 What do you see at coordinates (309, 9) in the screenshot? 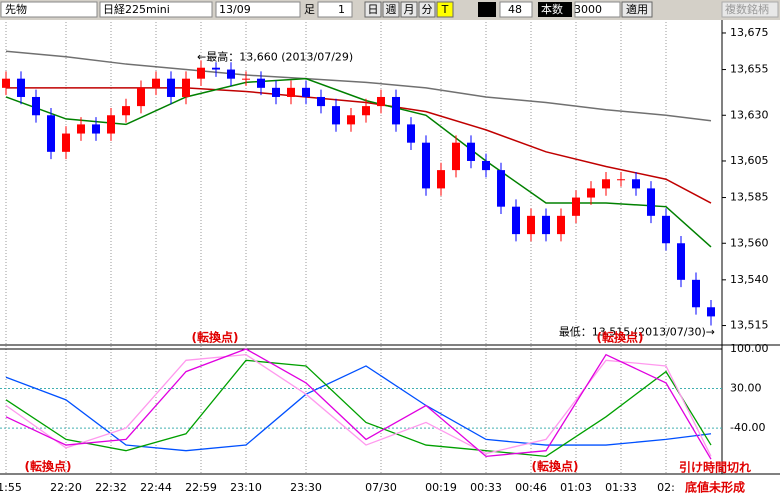
I see `bar-label: 足` at bounding box center [309, 9].